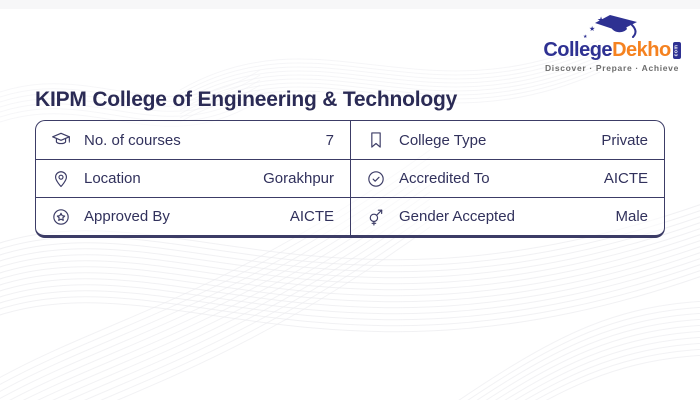 This screenshot has width=700, height=400. What do you see at coordinates (61, 140) in the screenshot?
I see `graduation-cap-icon` at bounding box center [61, 140].